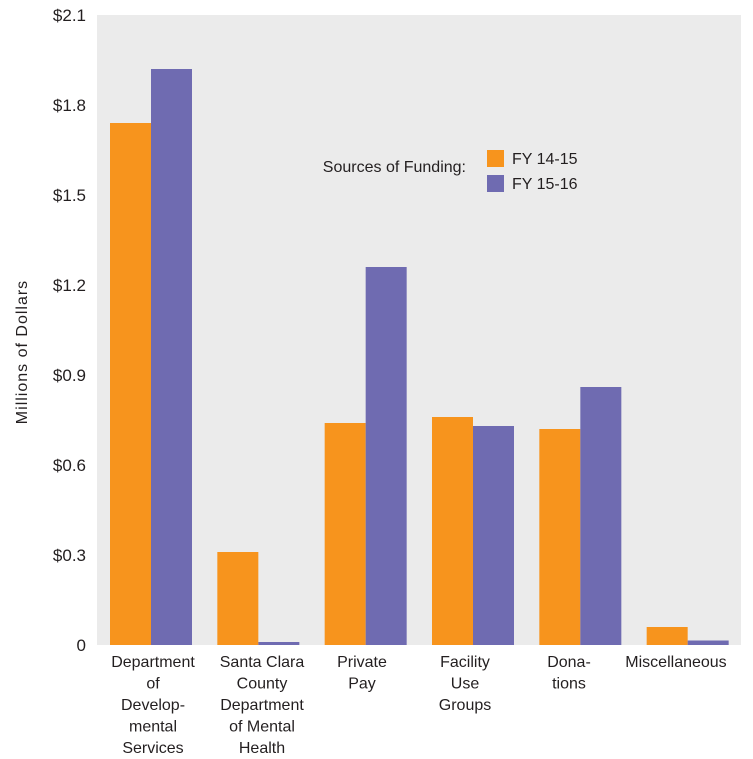 The height and width of the screenshot is (759, 753). Describe the element at coordinates (69, 375) in the screenshot. I see `y-tick-label: $0.9` at that location.